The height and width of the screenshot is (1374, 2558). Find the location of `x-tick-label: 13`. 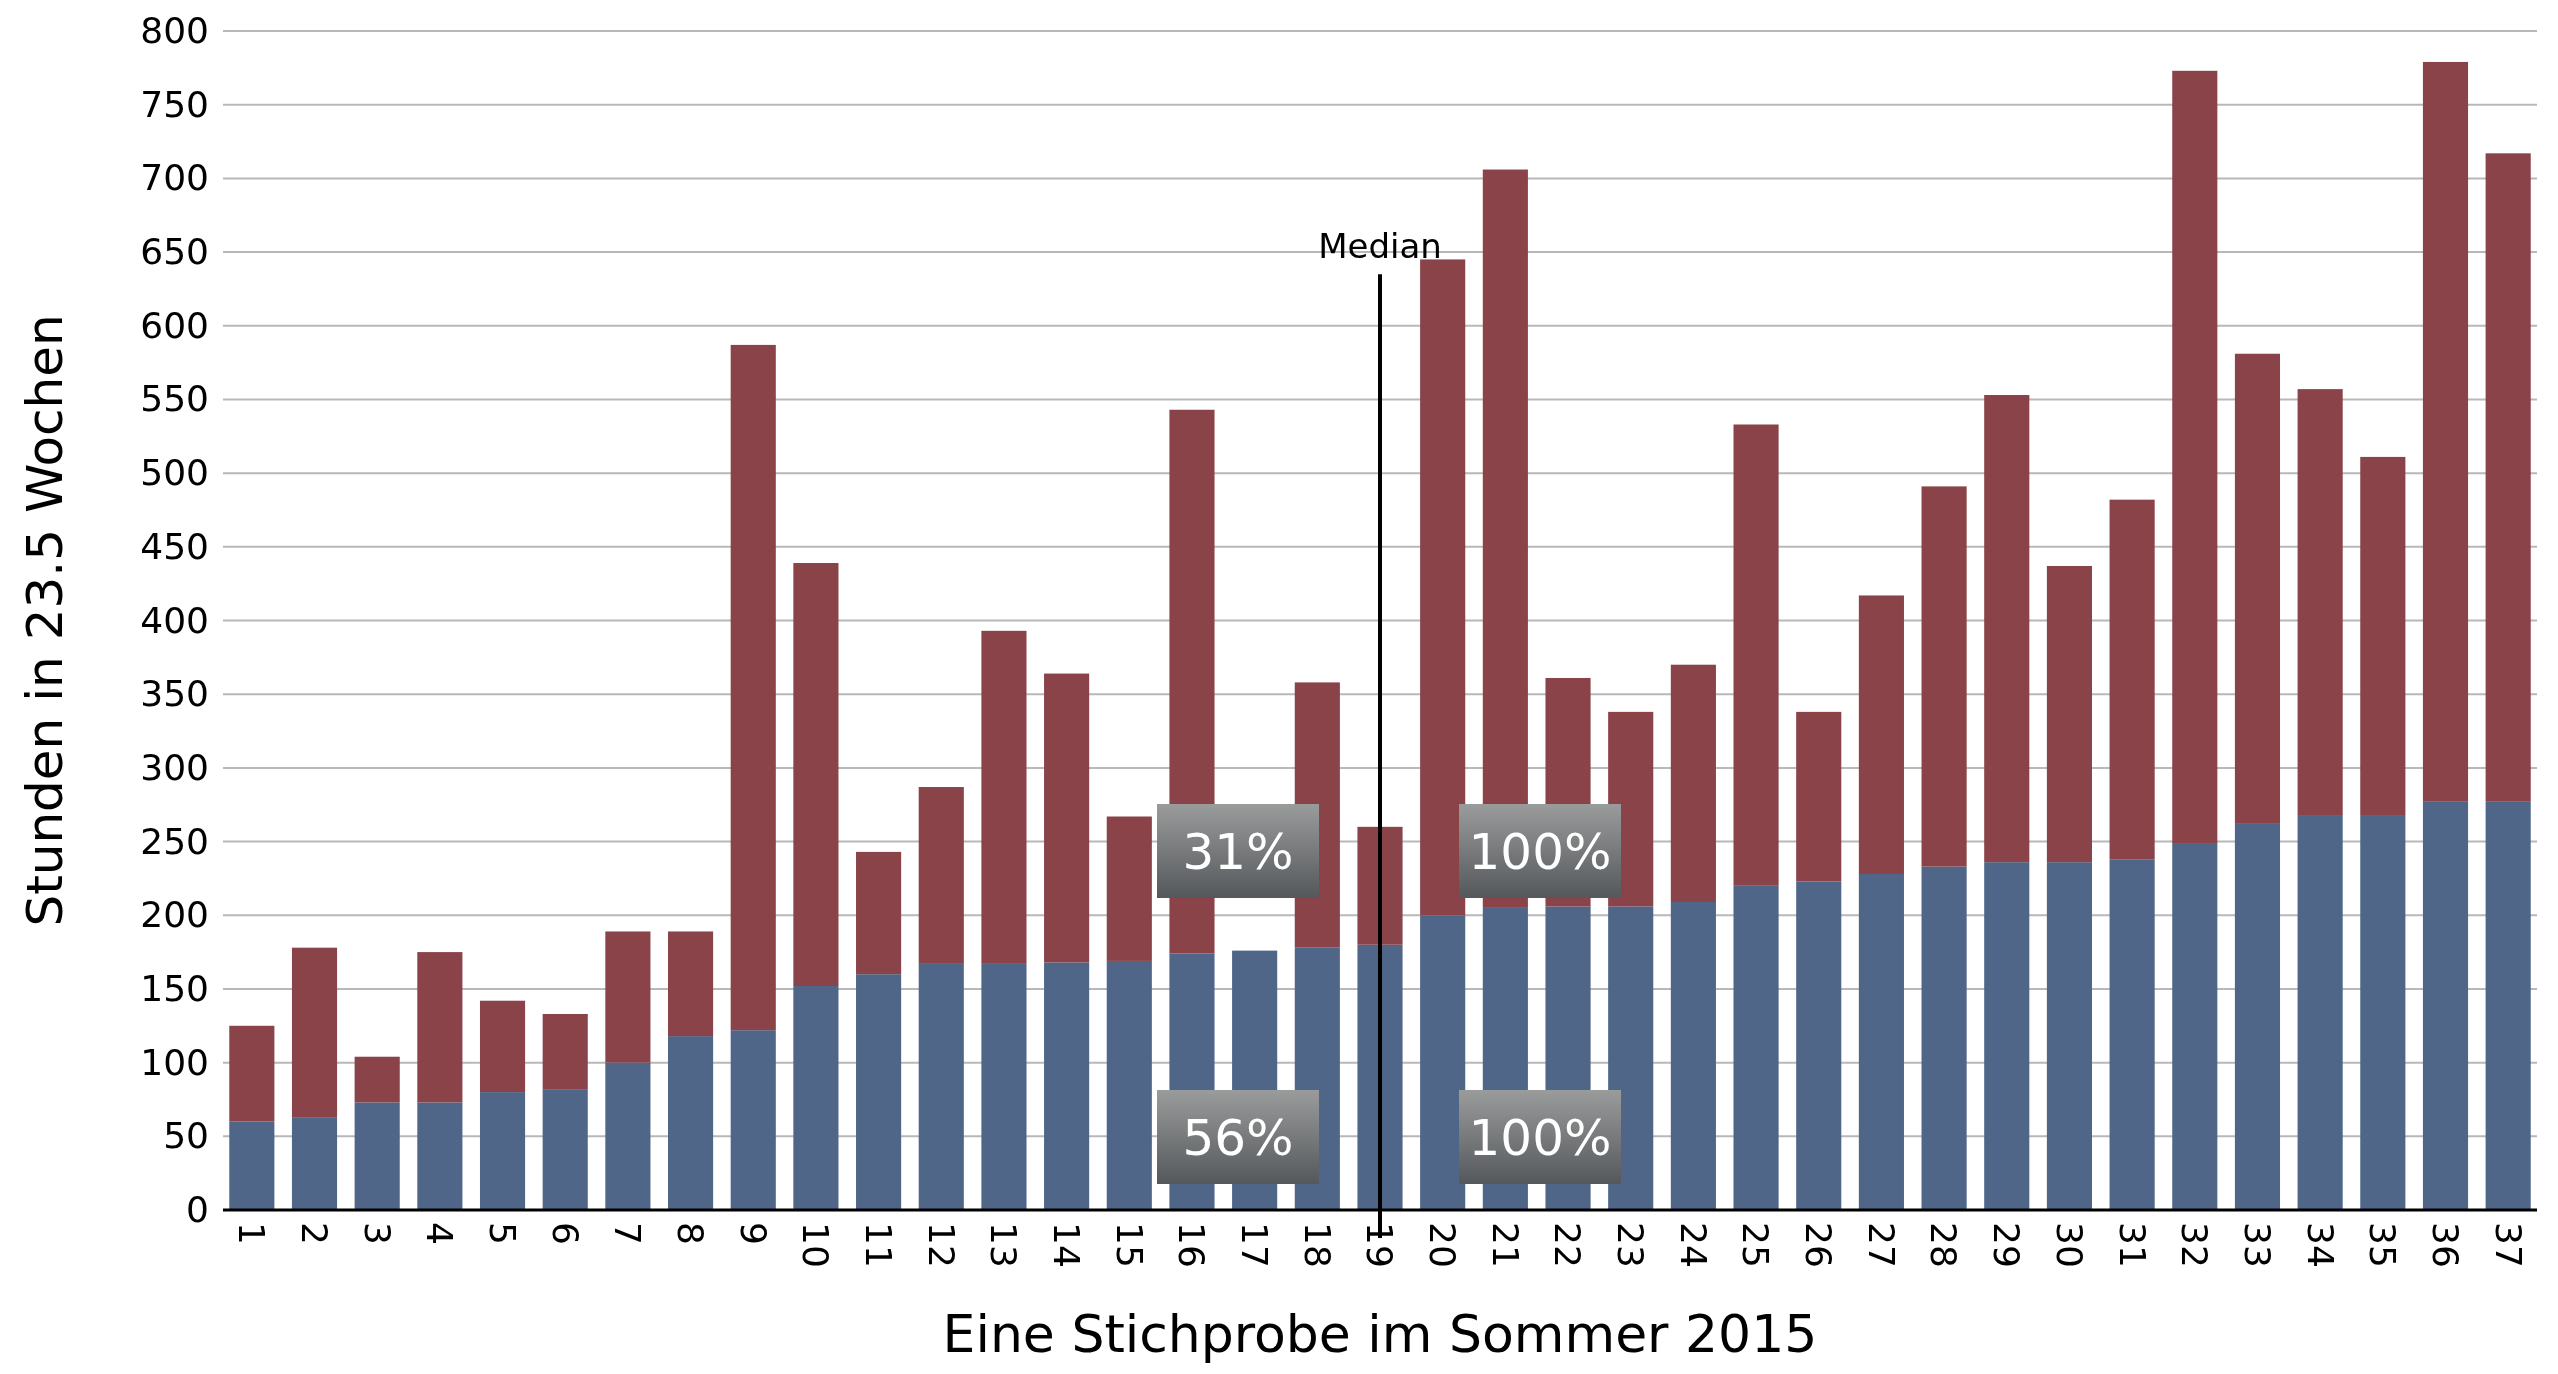

x-tick-label: 13 is located at coordinates (1004, 1245).